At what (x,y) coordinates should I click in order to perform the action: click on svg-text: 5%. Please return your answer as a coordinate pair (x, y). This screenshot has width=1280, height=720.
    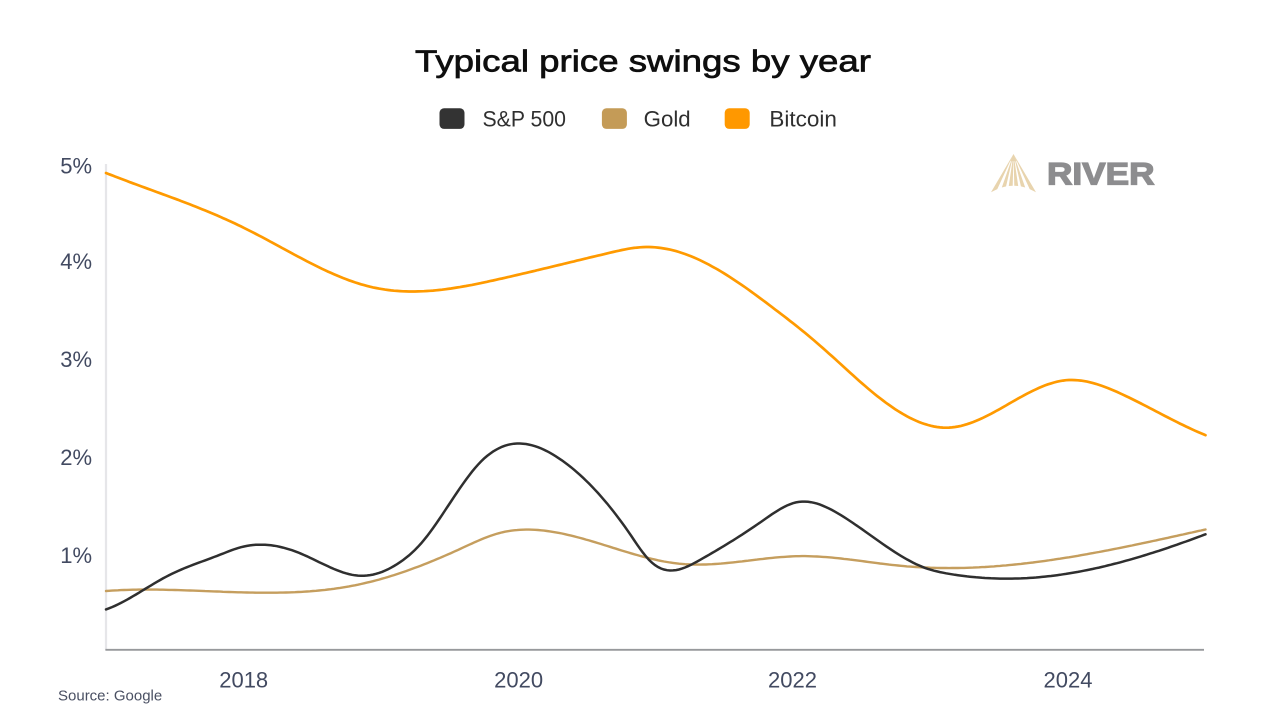
    Looking at the image, I should click on (76, 165).